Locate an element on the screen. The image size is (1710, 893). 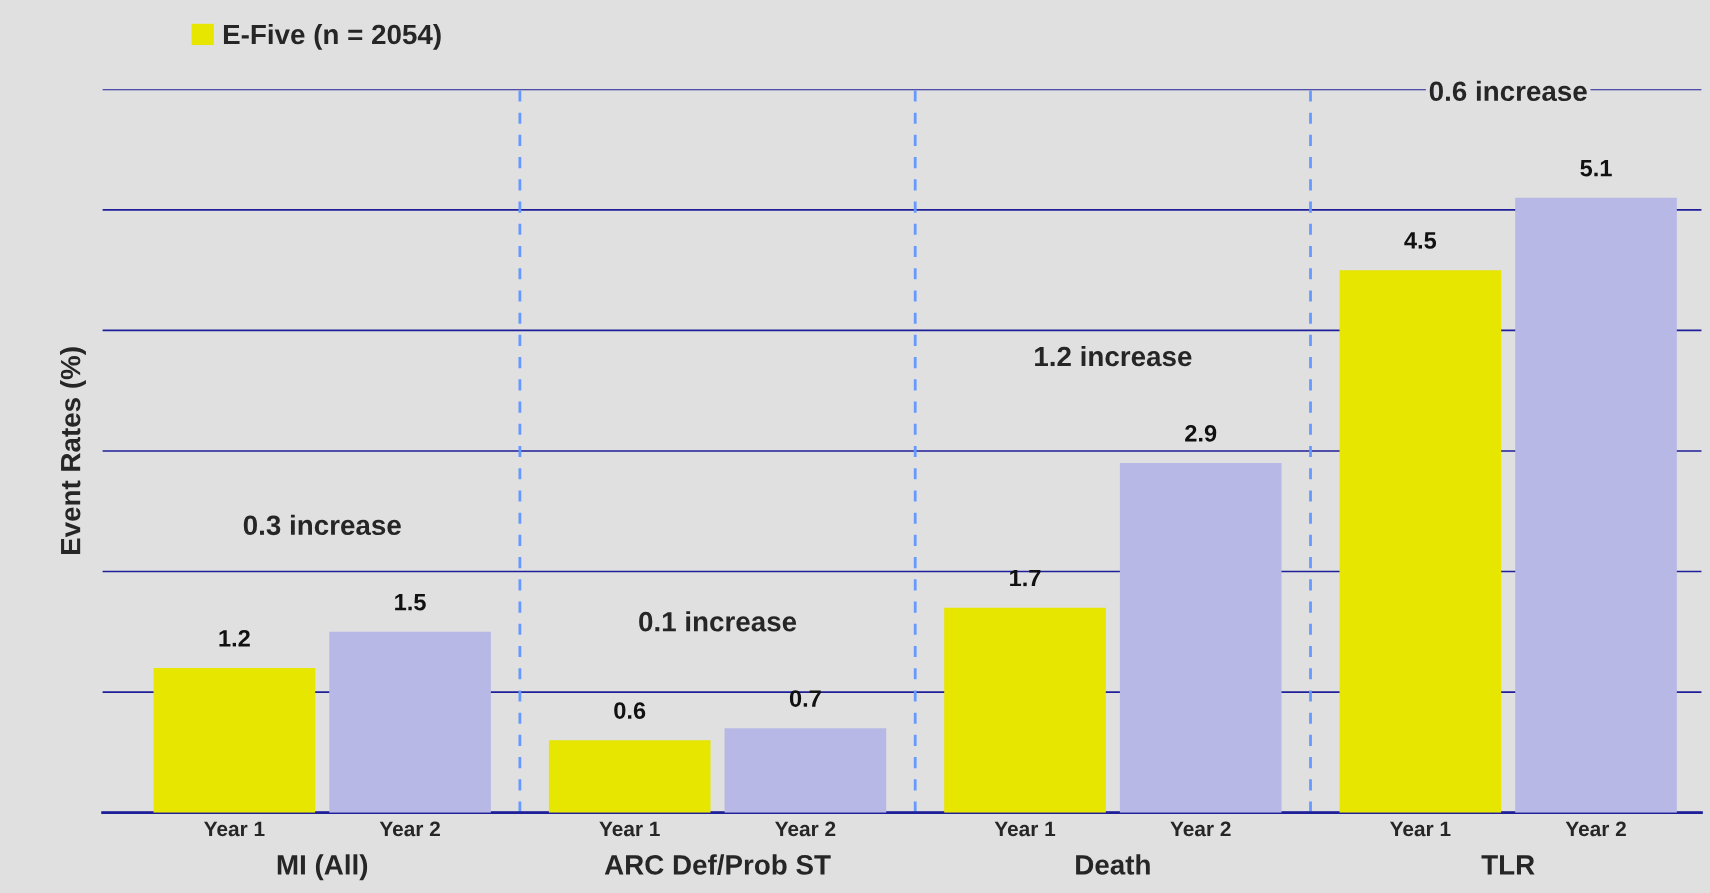
legend-label: E-Five (n = 2054) is located at coordinates (332, 36).